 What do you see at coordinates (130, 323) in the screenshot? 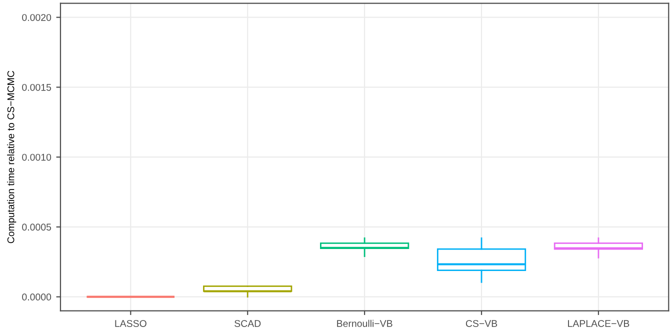
I see `x-tick-label: LASSO` at bounding box center [130, 323].